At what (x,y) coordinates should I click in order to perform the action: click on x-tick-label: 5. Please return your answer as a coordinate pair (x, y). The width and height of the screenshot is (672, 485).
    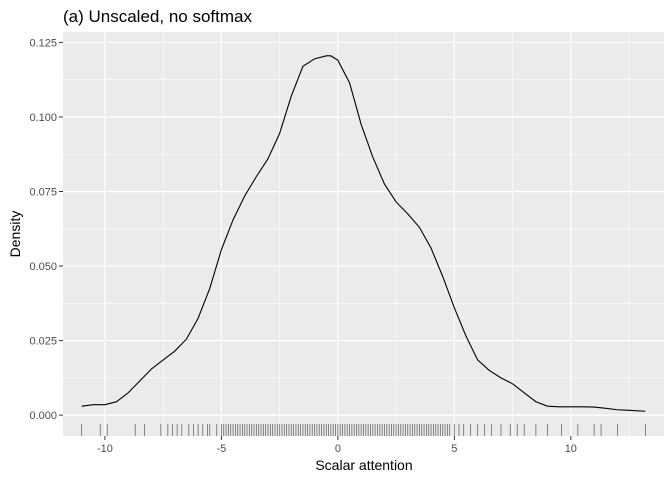
    Looking at the image, I should click on (454, 449).